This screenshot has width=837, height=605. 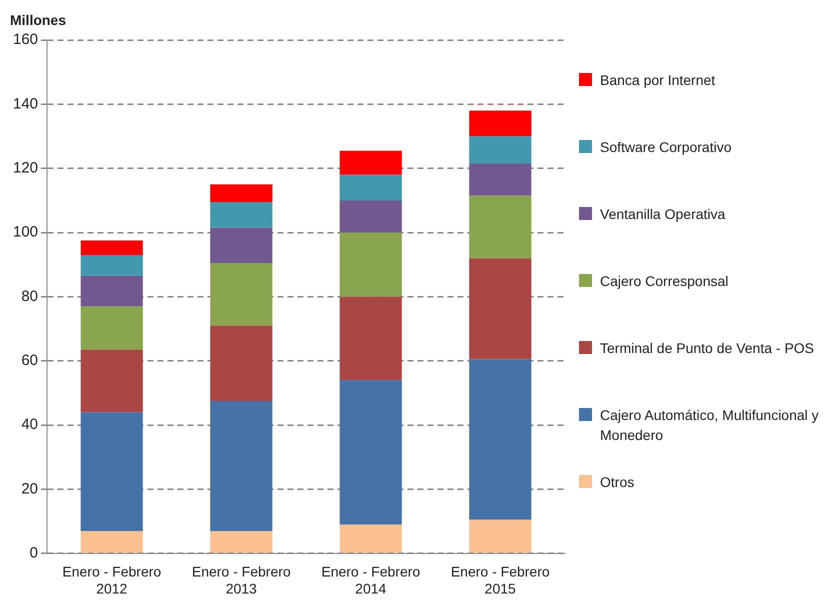 What do you see at coordinates (617, 482) in the screenshot?
I see `legend-label: Otros` at bounding box center [617, 482].